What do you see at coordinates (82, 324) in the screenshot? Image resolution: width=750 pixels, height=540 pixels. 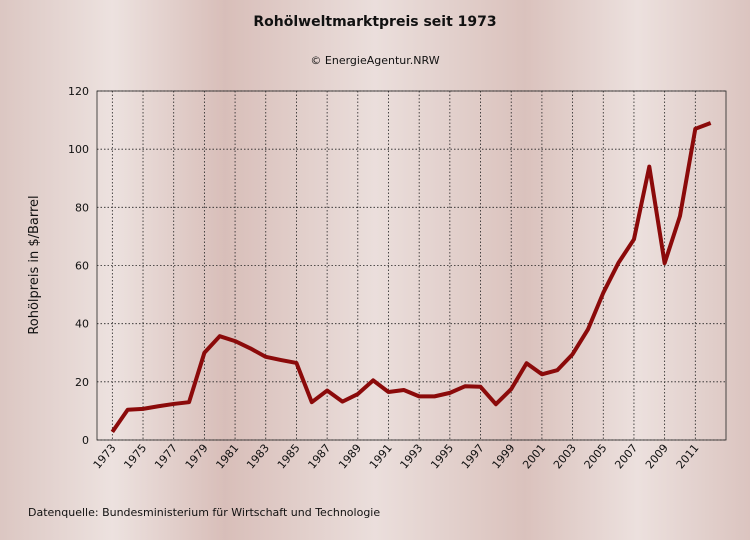 I see `y-tick-label: 40` at bounding box center [82, 324].